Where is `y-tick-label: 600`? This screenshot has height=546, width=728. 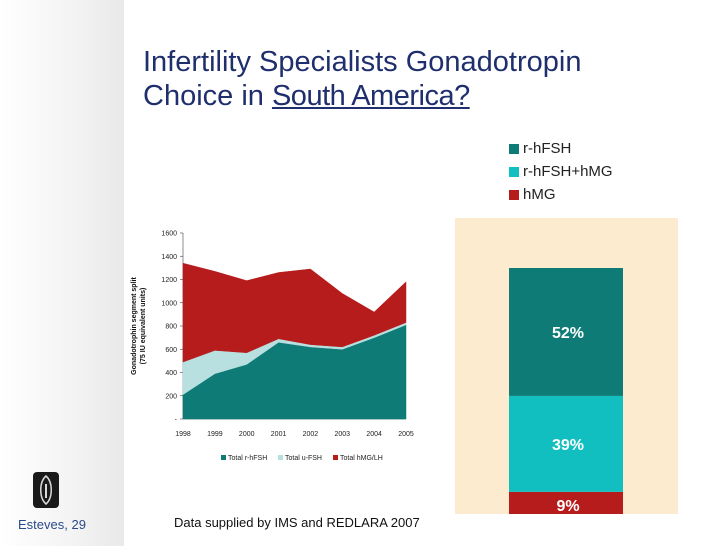 y-tick-label: 600 is located at coordinates (171, 350).